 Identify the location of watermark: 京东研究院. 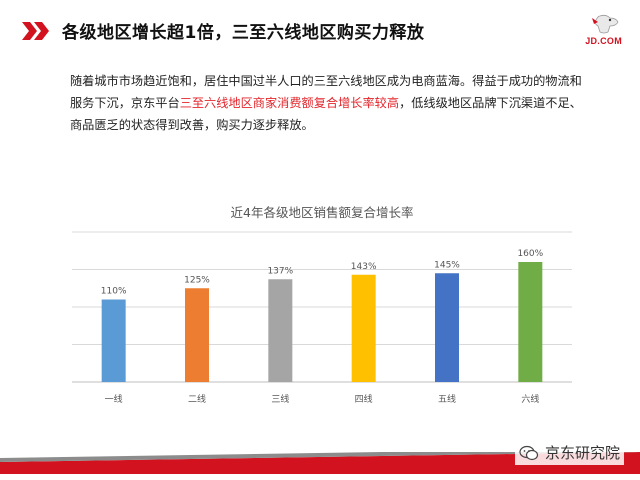
(569, 452).